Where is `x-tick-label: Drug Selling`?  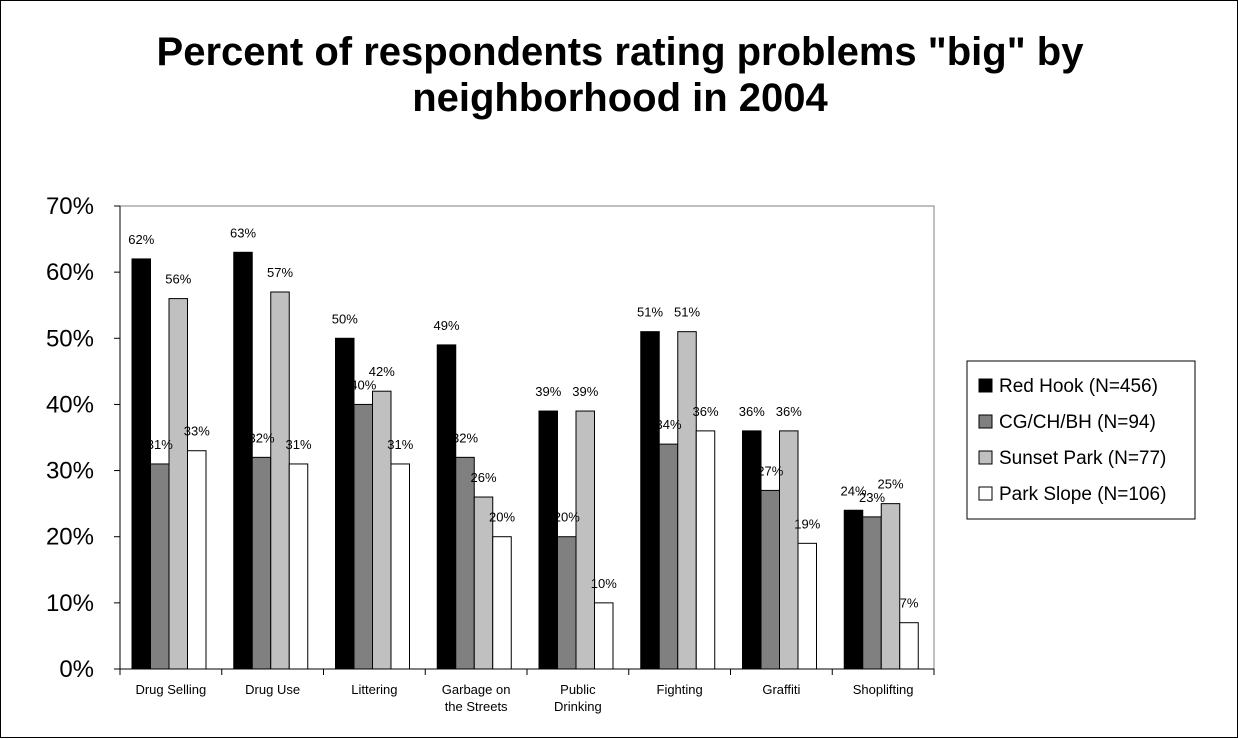
x-tick-label: Drug Selling is located at coordinates (170, 689).